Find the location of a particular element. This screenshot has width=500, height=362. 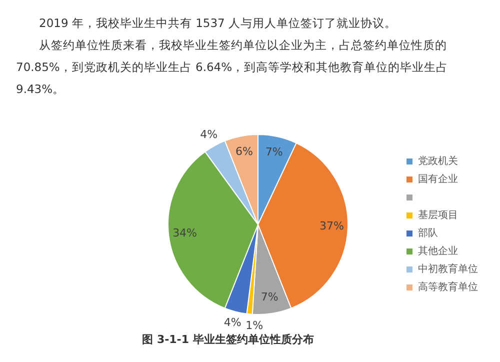

text: 图 3-1-1 毕业生签约单位性质分布 is located at coordinates (228, 339).